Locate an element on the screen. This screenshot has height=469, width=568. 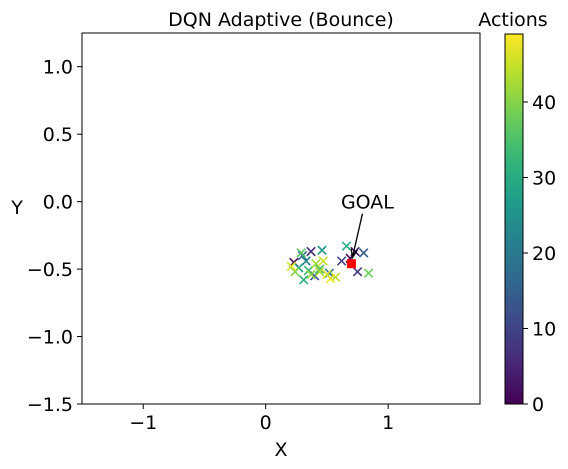
x-tick-label: −1 is located at coordinates (143, 423).